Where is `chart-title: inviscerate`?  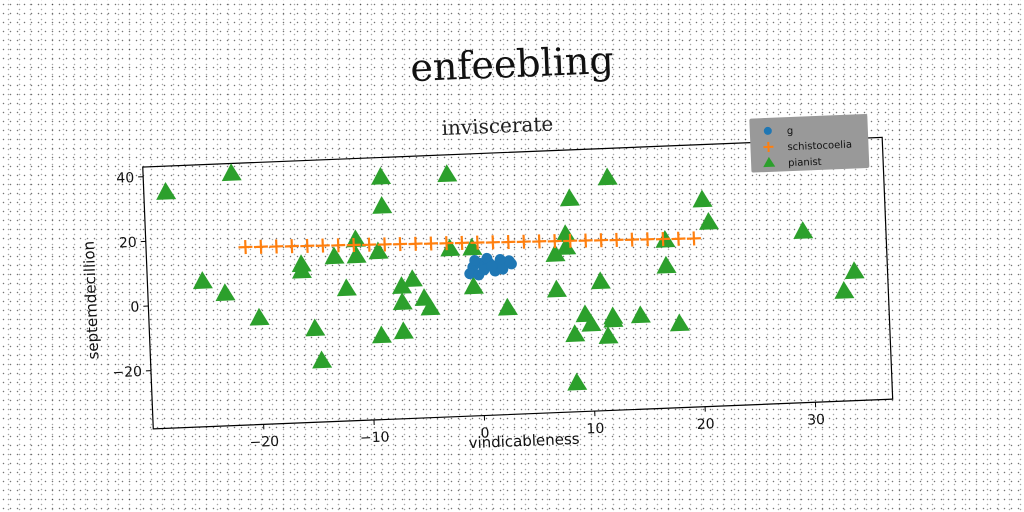
chart-title: inviscerate is located at coordinates (497, 126).